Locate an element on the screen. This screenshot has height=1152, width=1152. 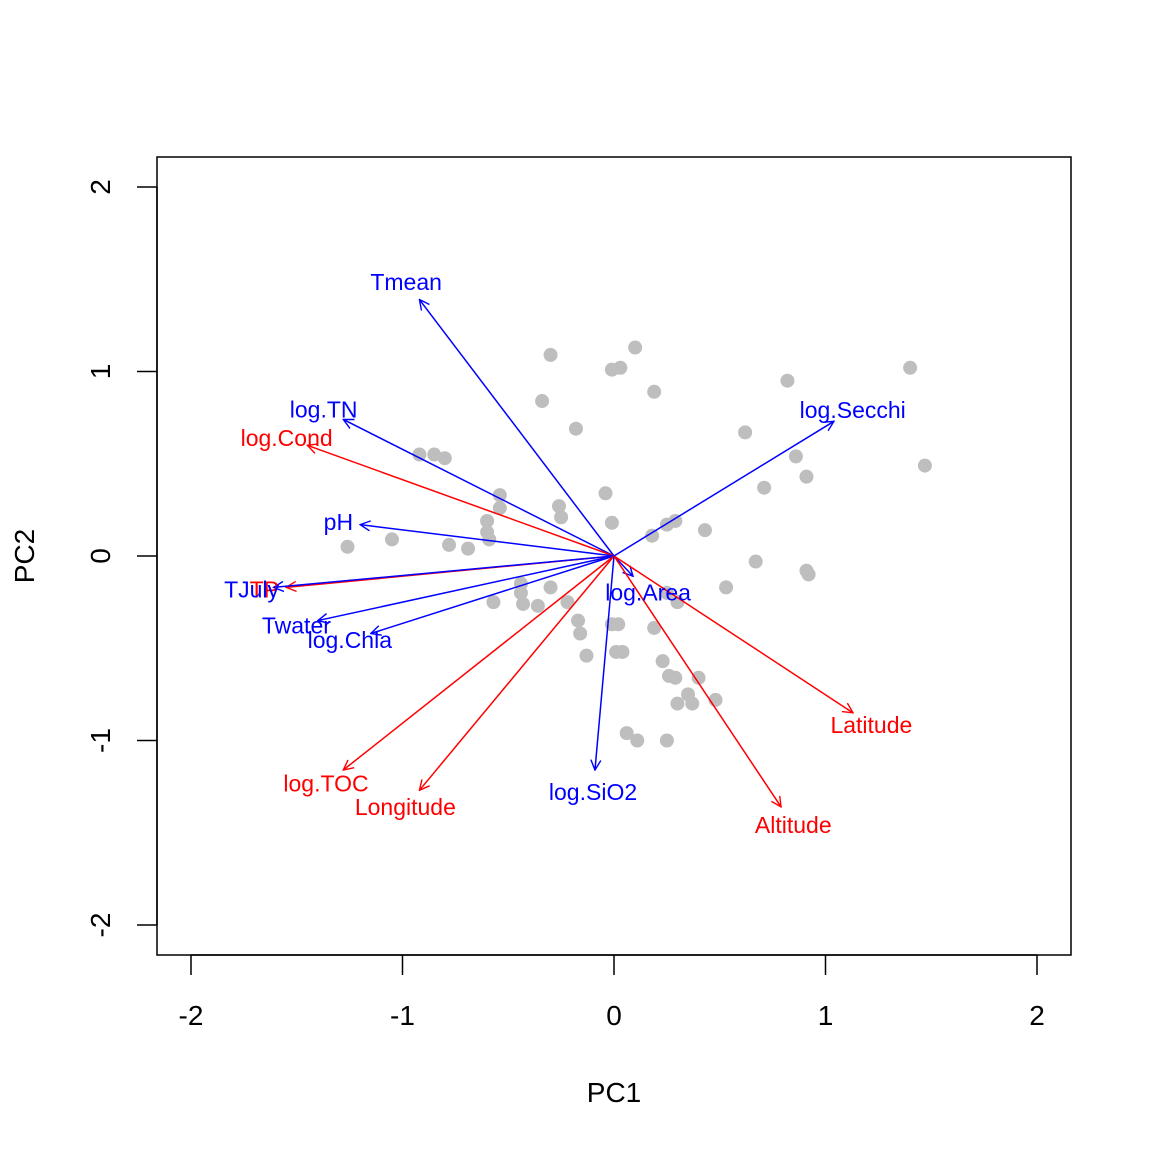
x-tick-label: 2 is located at coordinates (1037, 1015).